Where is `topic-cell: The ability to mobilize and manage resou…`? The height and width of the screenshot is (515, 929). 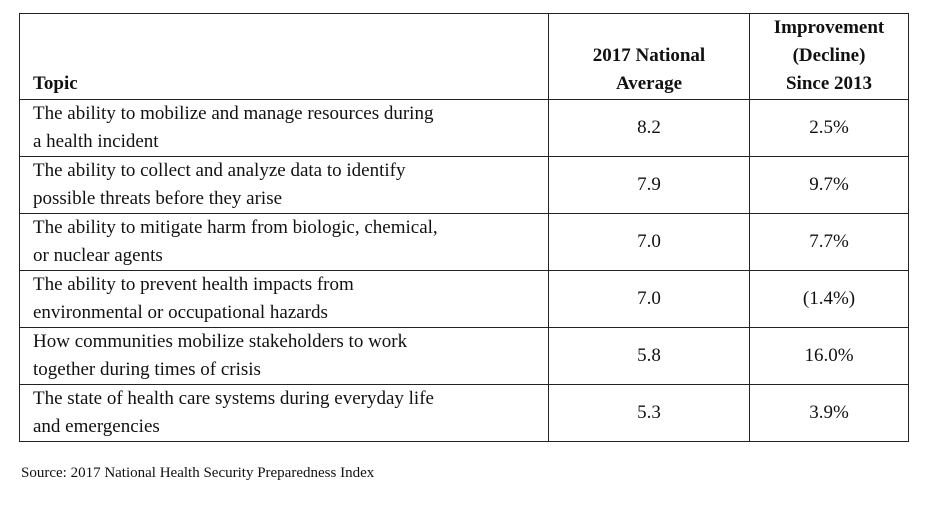 topic-cell: The ability to mobilize and manage resou… is located at coordinates (284, 128).